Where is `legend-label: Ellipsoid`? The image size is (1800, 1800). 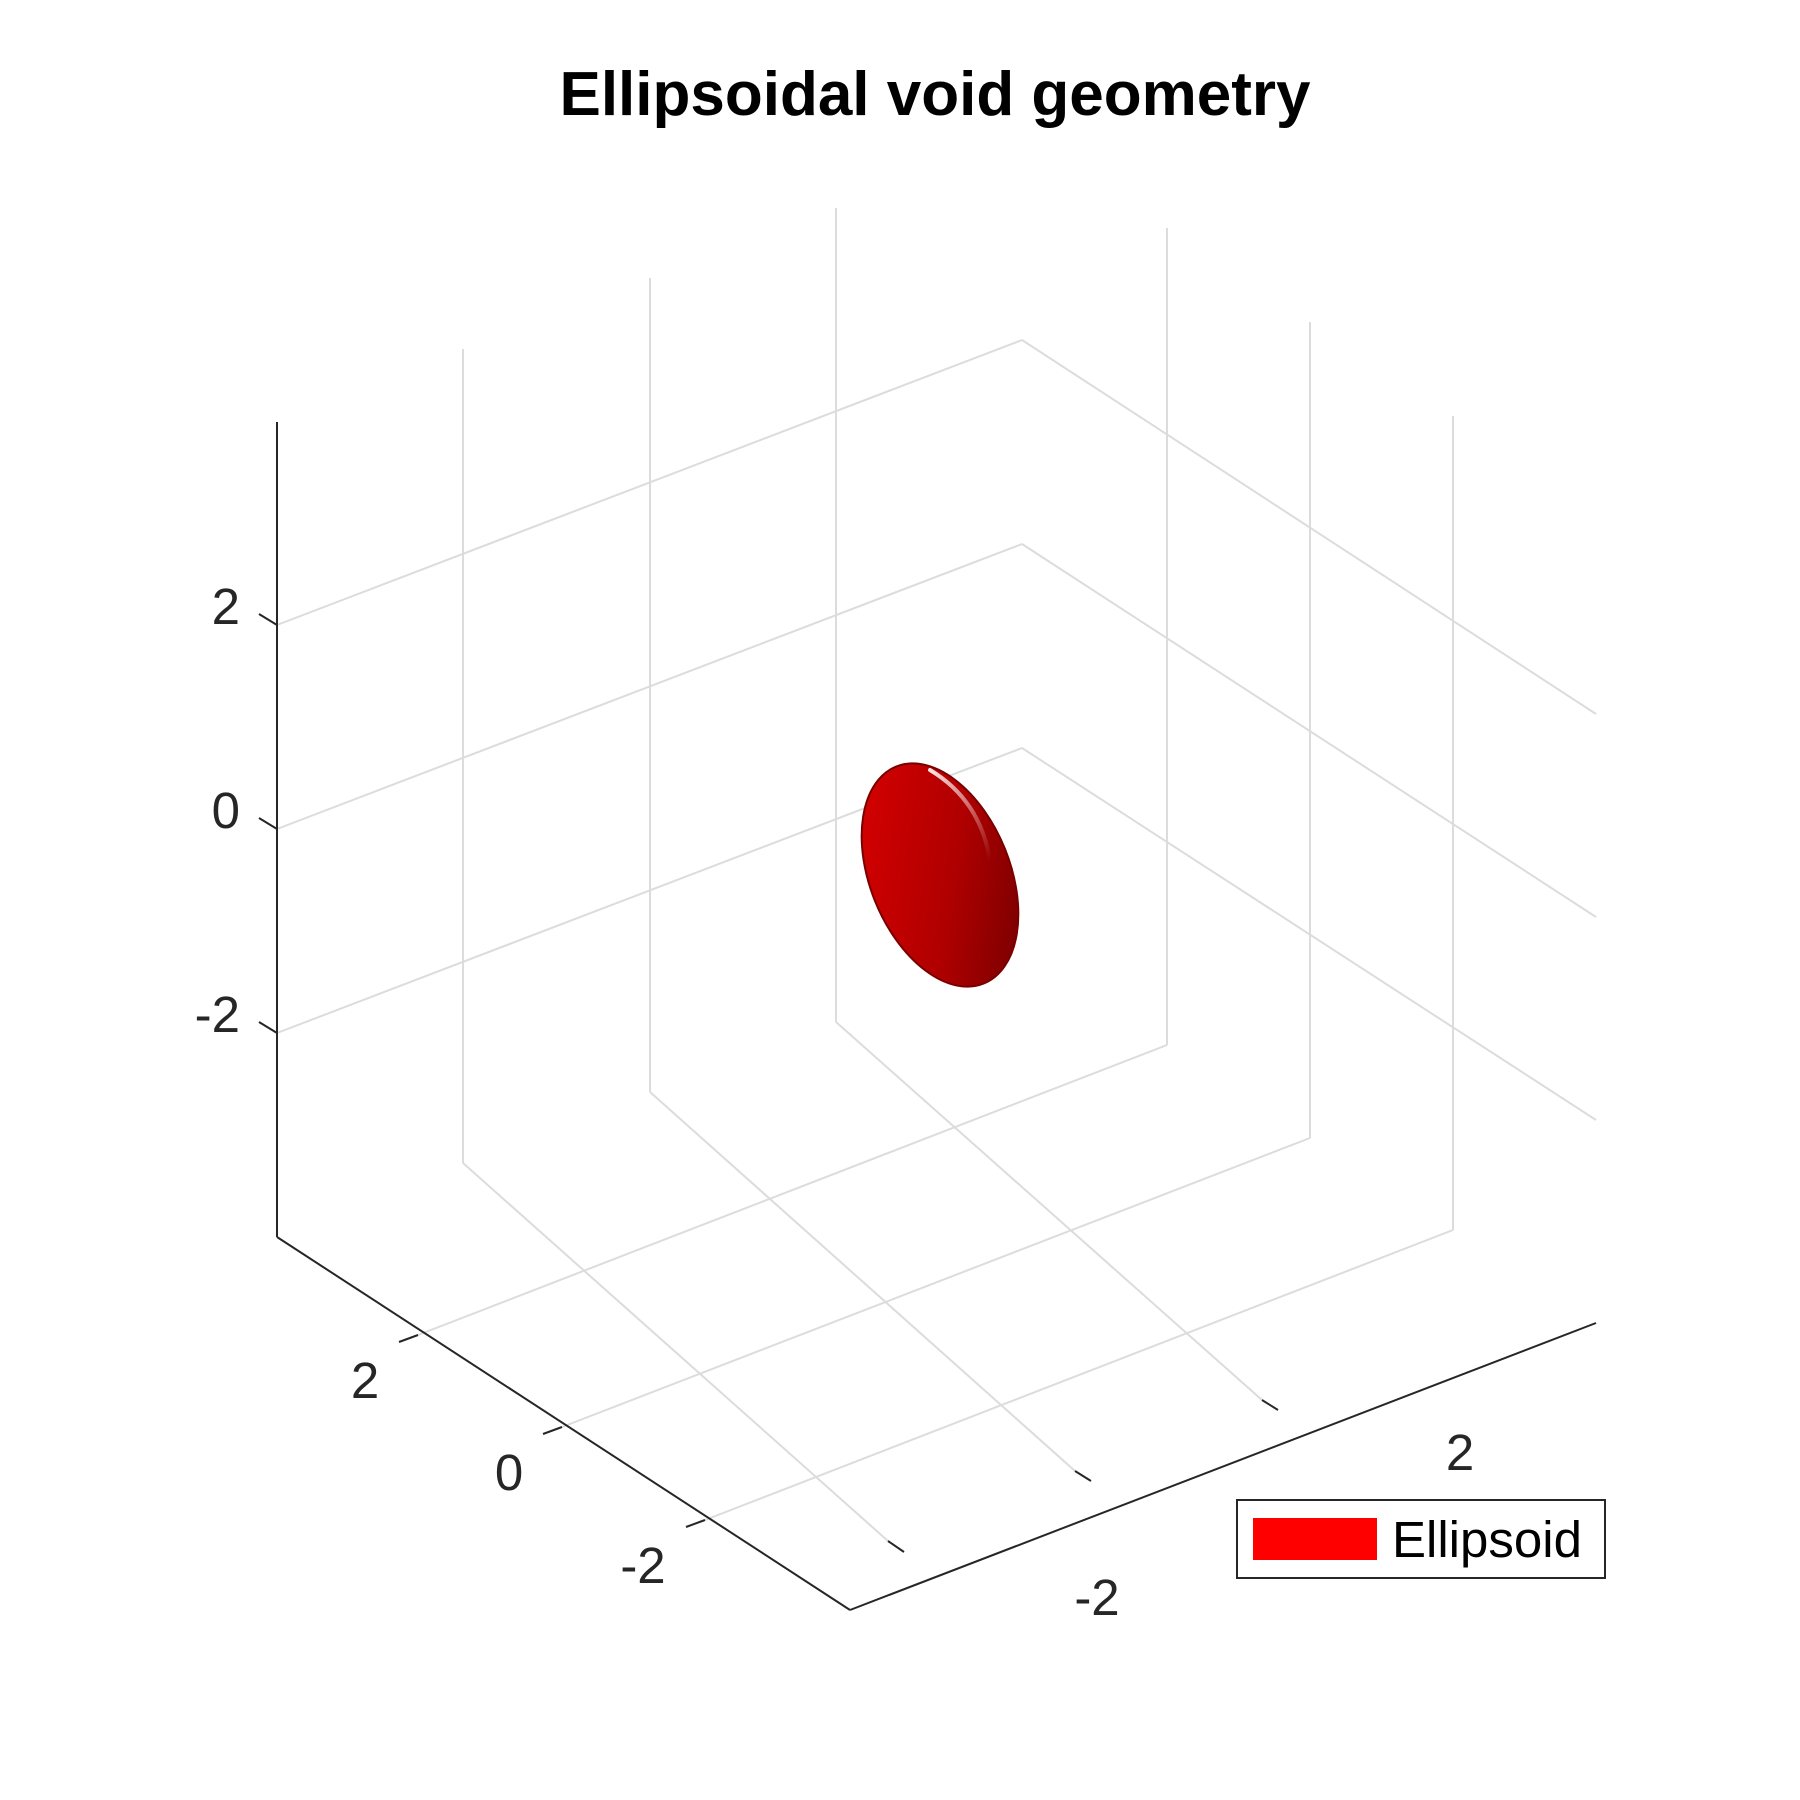
legend-label: Ellipsoid is located at coordinates (1487, 1539).